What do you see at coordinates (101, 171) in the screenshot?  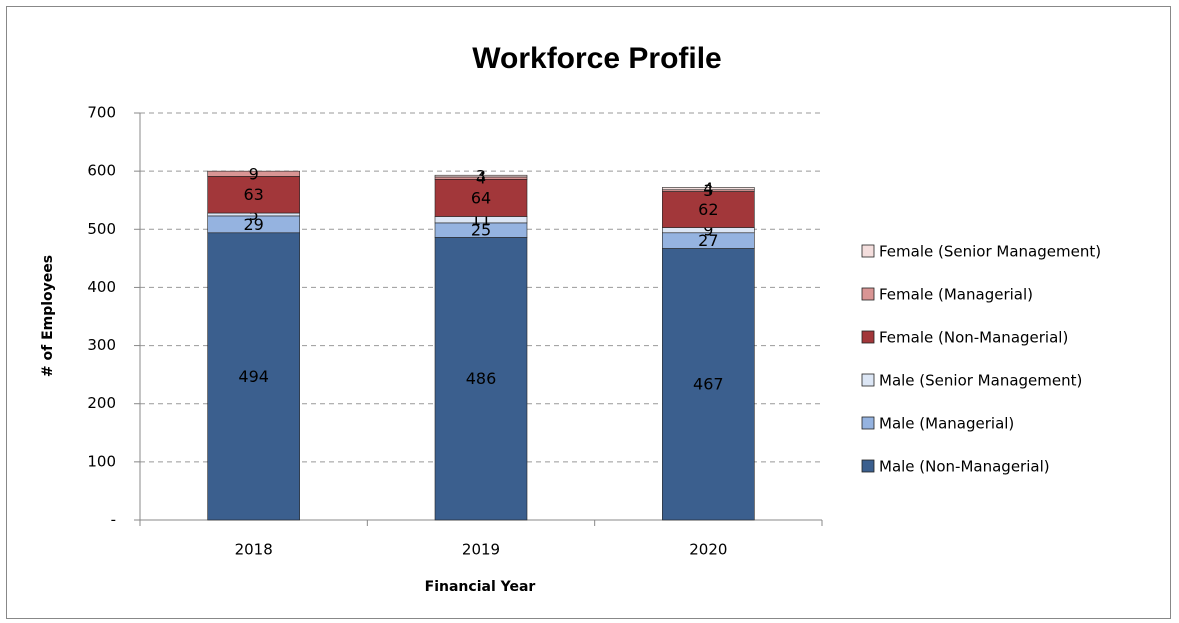 I see `y-tick-label: 600` at bounding box center [101, 171].